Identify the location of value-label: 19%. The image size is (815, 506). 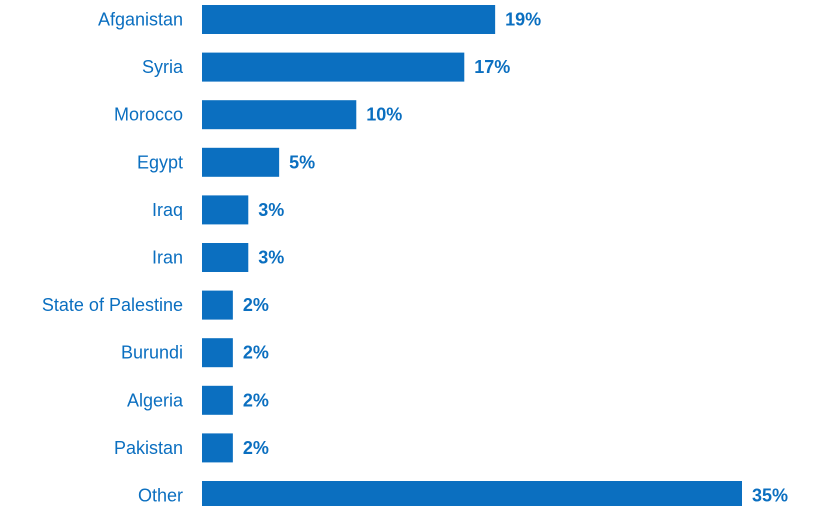
(523, 20).